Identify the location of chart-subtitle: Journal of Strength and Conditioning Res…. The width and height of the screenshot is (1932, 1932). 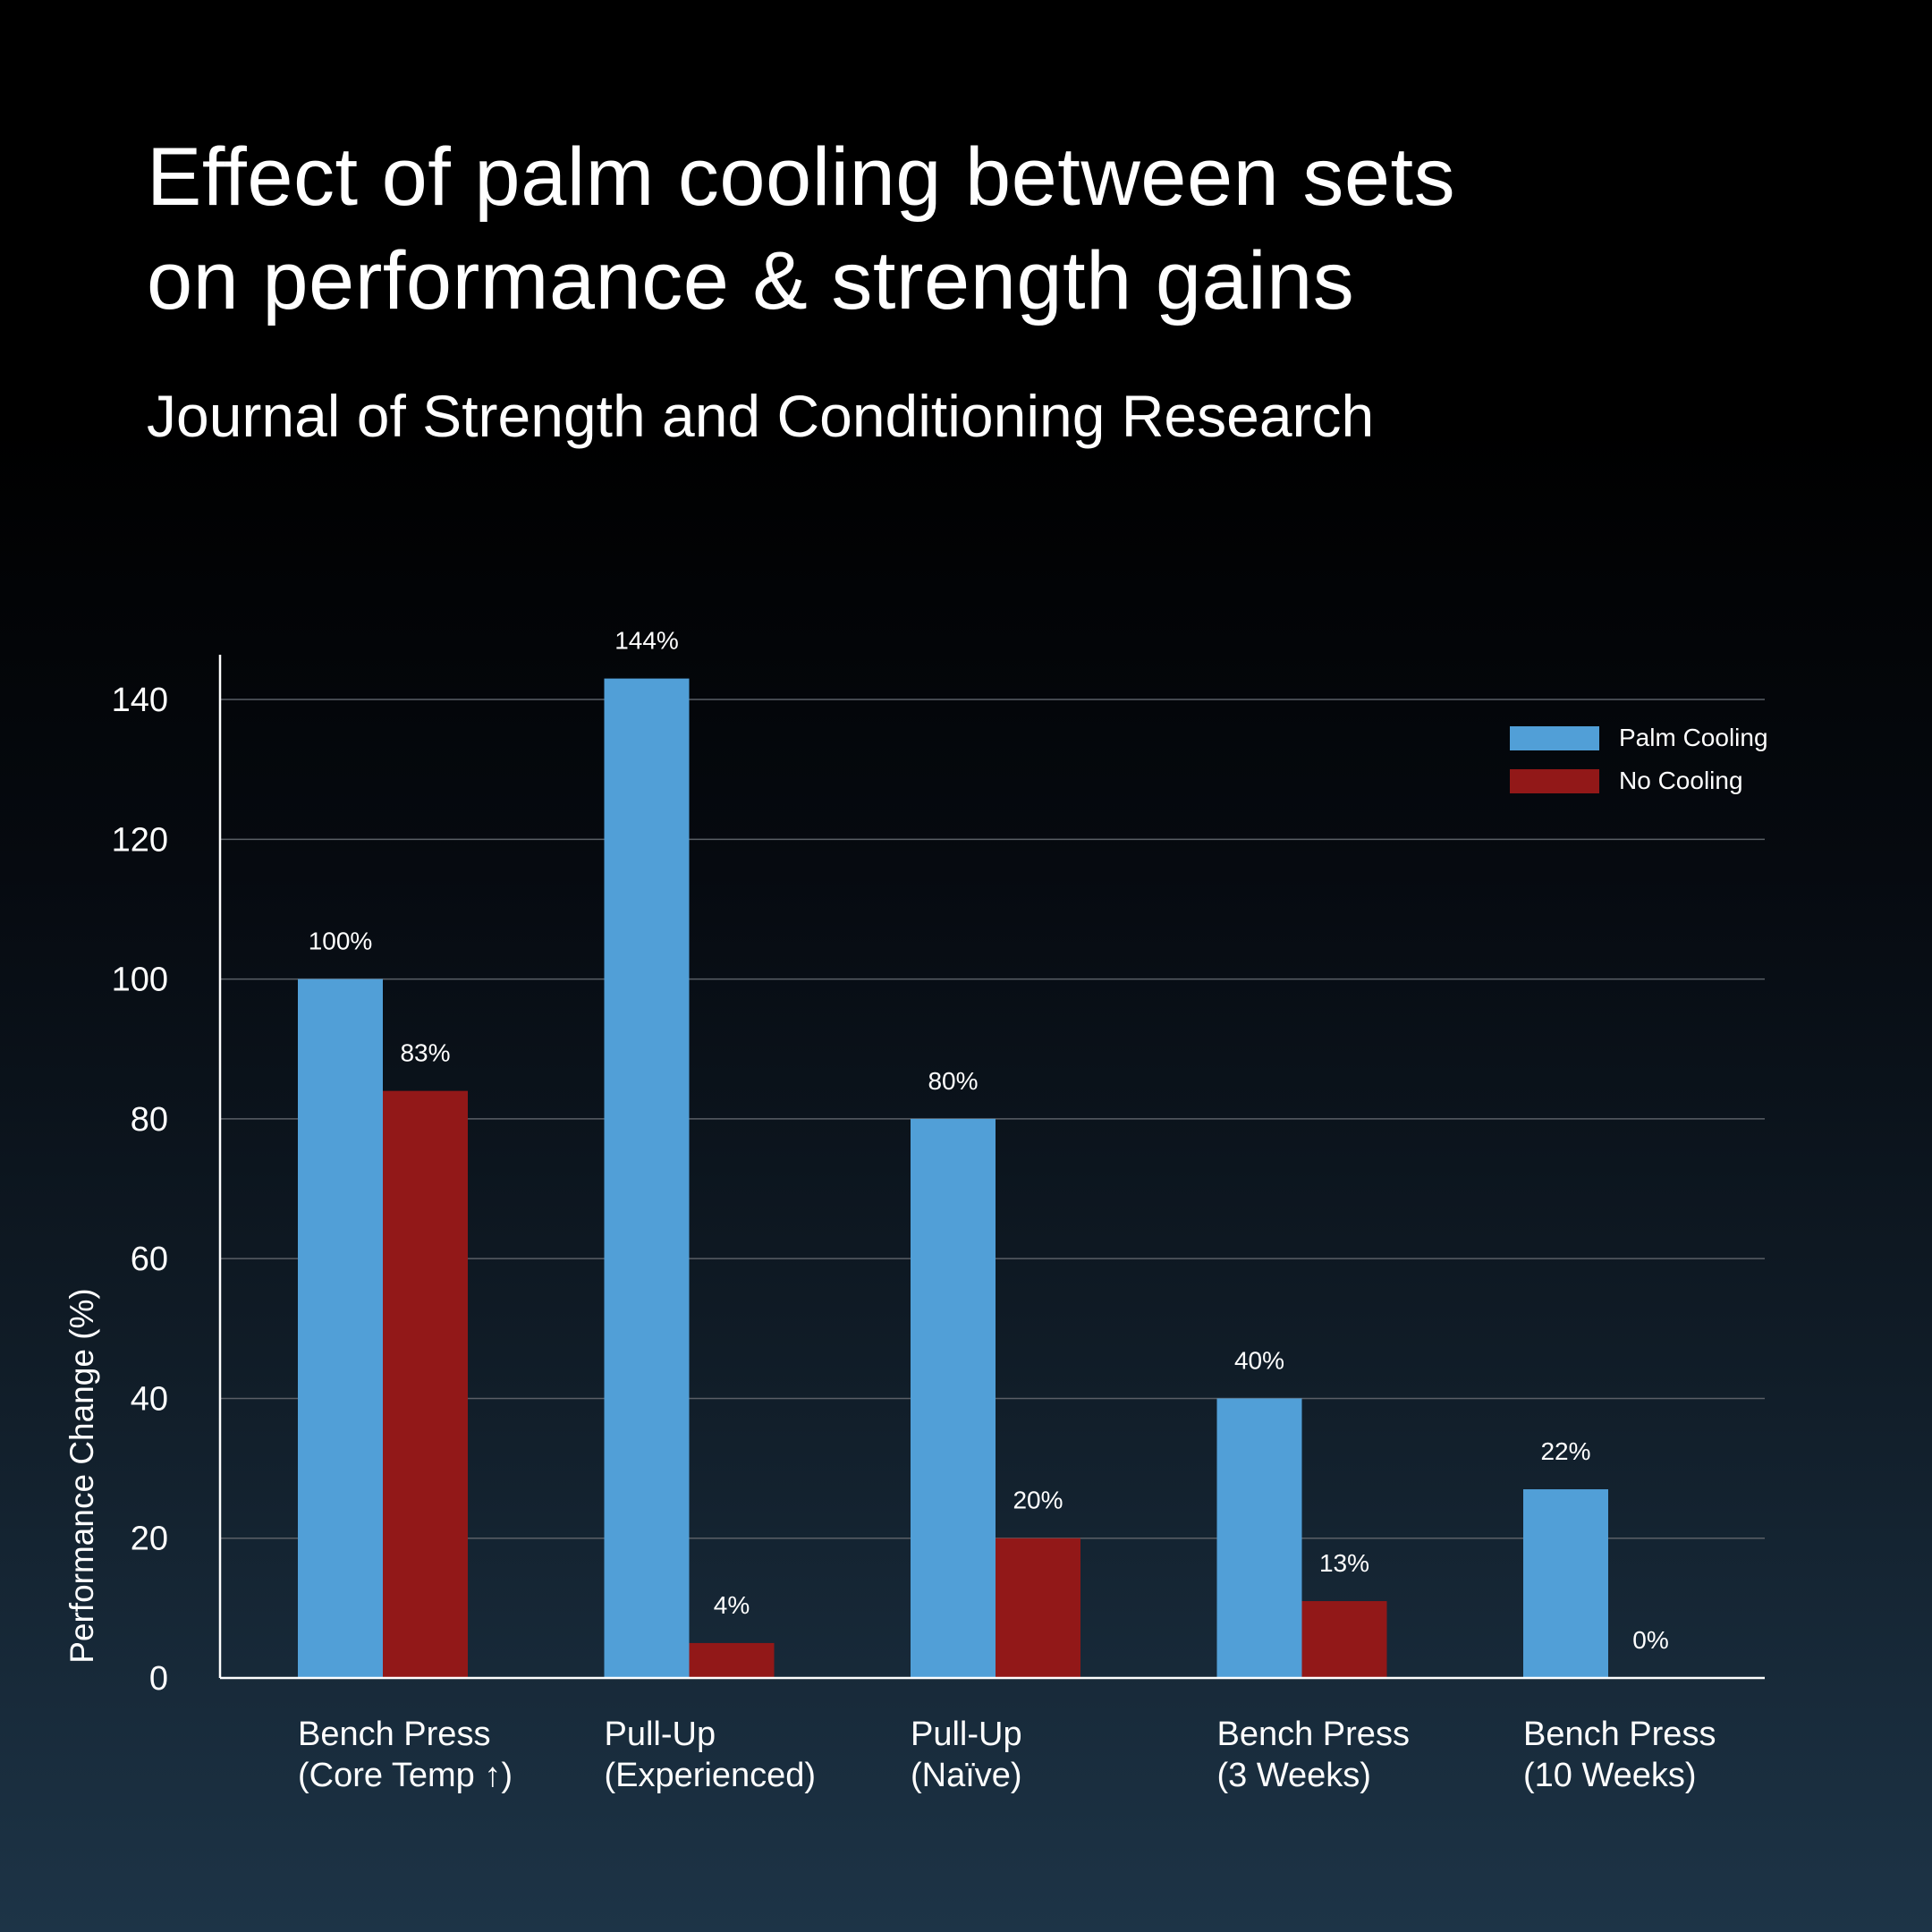
(761, 416).